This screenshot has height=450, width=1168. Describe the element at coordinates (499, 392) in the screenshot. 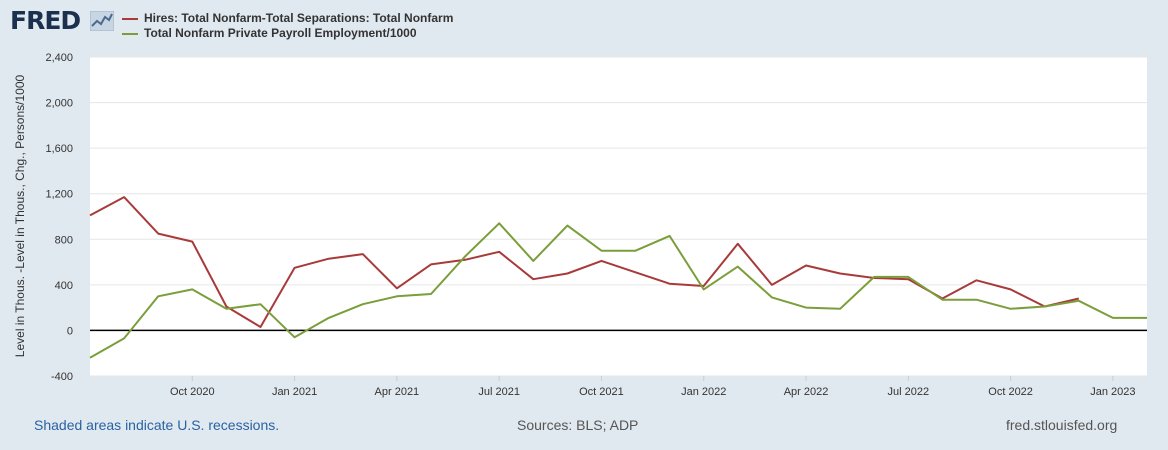

I see `x-tick-label: Jul 2021` at that location.